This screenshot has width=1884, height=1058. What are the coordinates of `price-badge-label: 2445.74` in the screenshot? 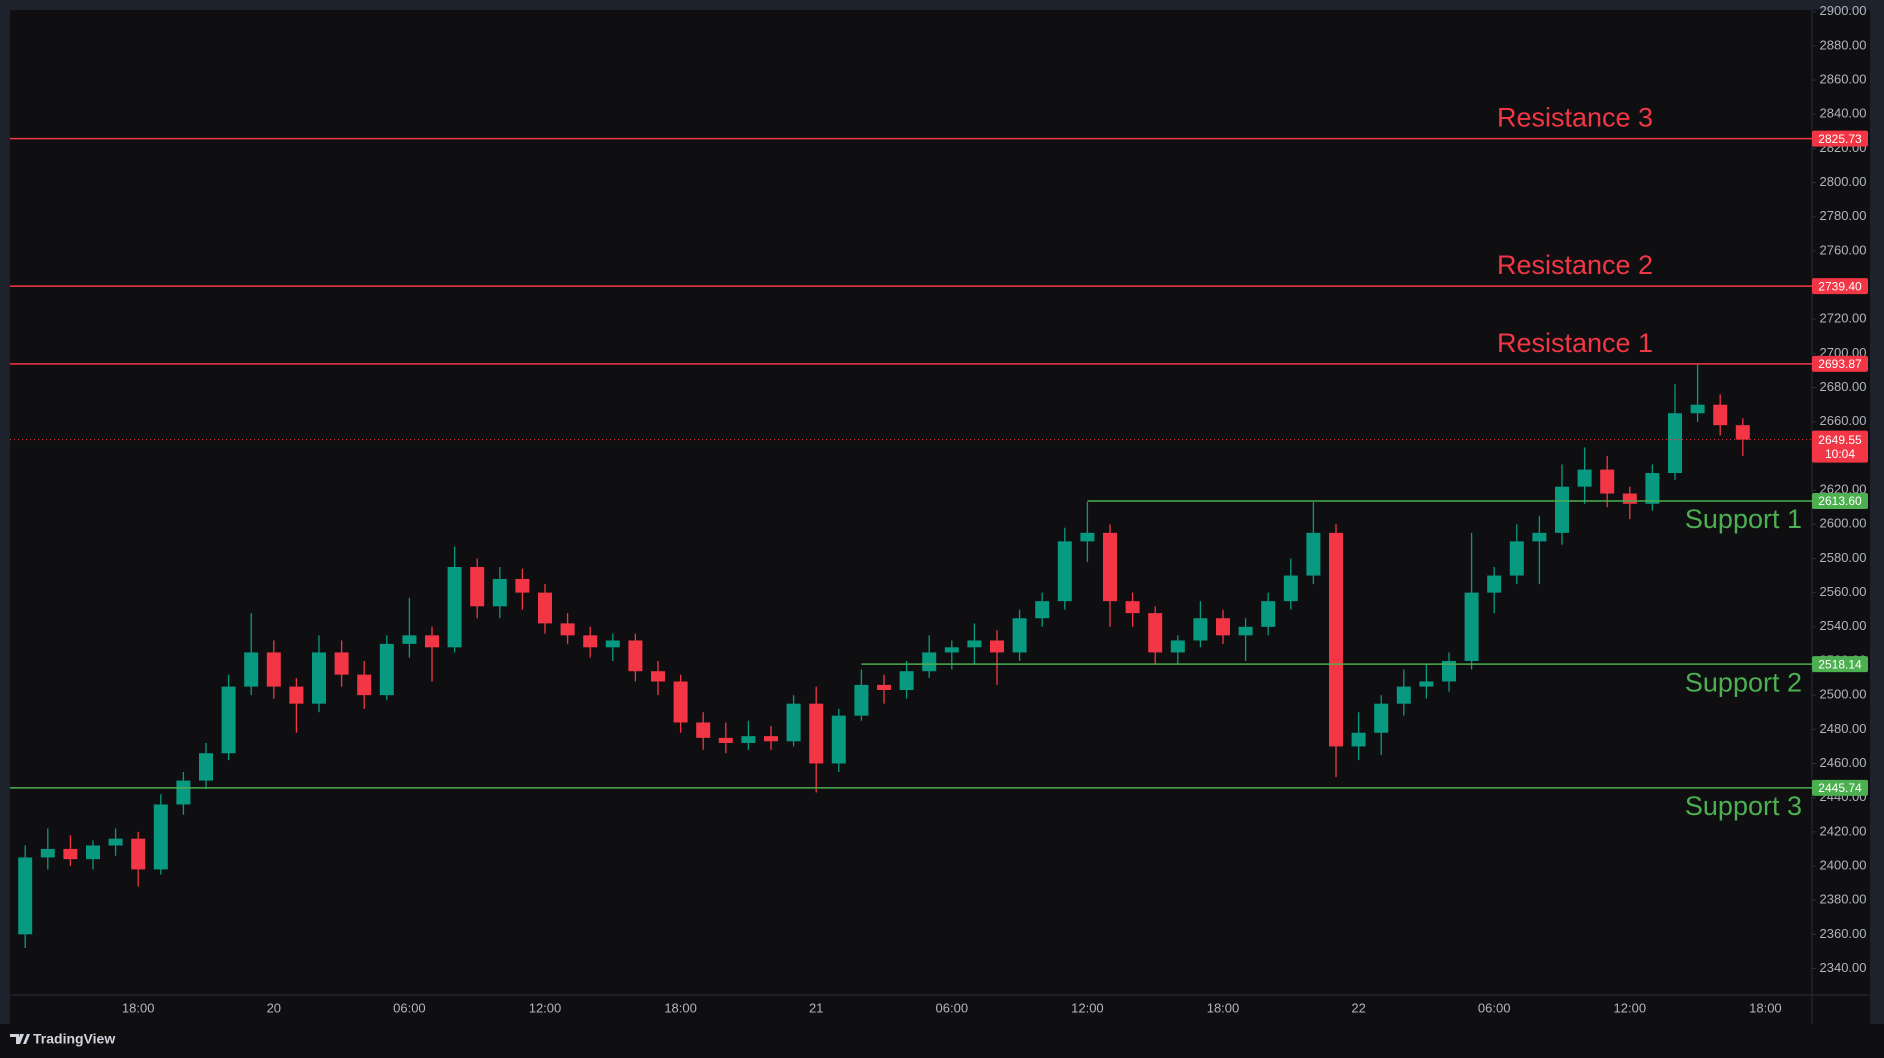 It's located at (1840, 788).